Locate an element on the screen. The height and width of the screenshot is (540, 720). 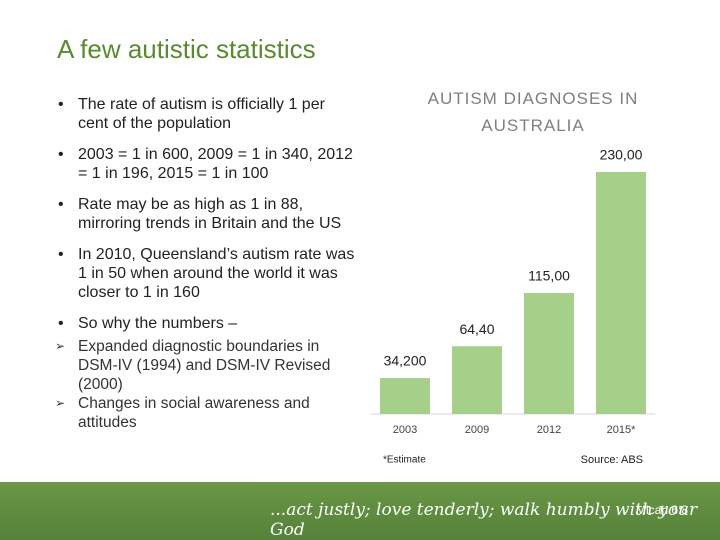
x-tick-label: 2003 is located at coordinates (405, 430).